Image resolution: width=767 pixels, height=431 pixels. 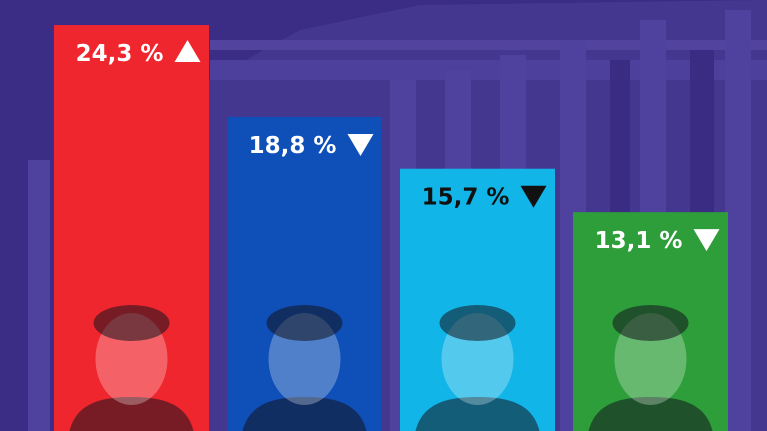 I want to click on bar-group: 18,8 %, so click(x=304, y=273).